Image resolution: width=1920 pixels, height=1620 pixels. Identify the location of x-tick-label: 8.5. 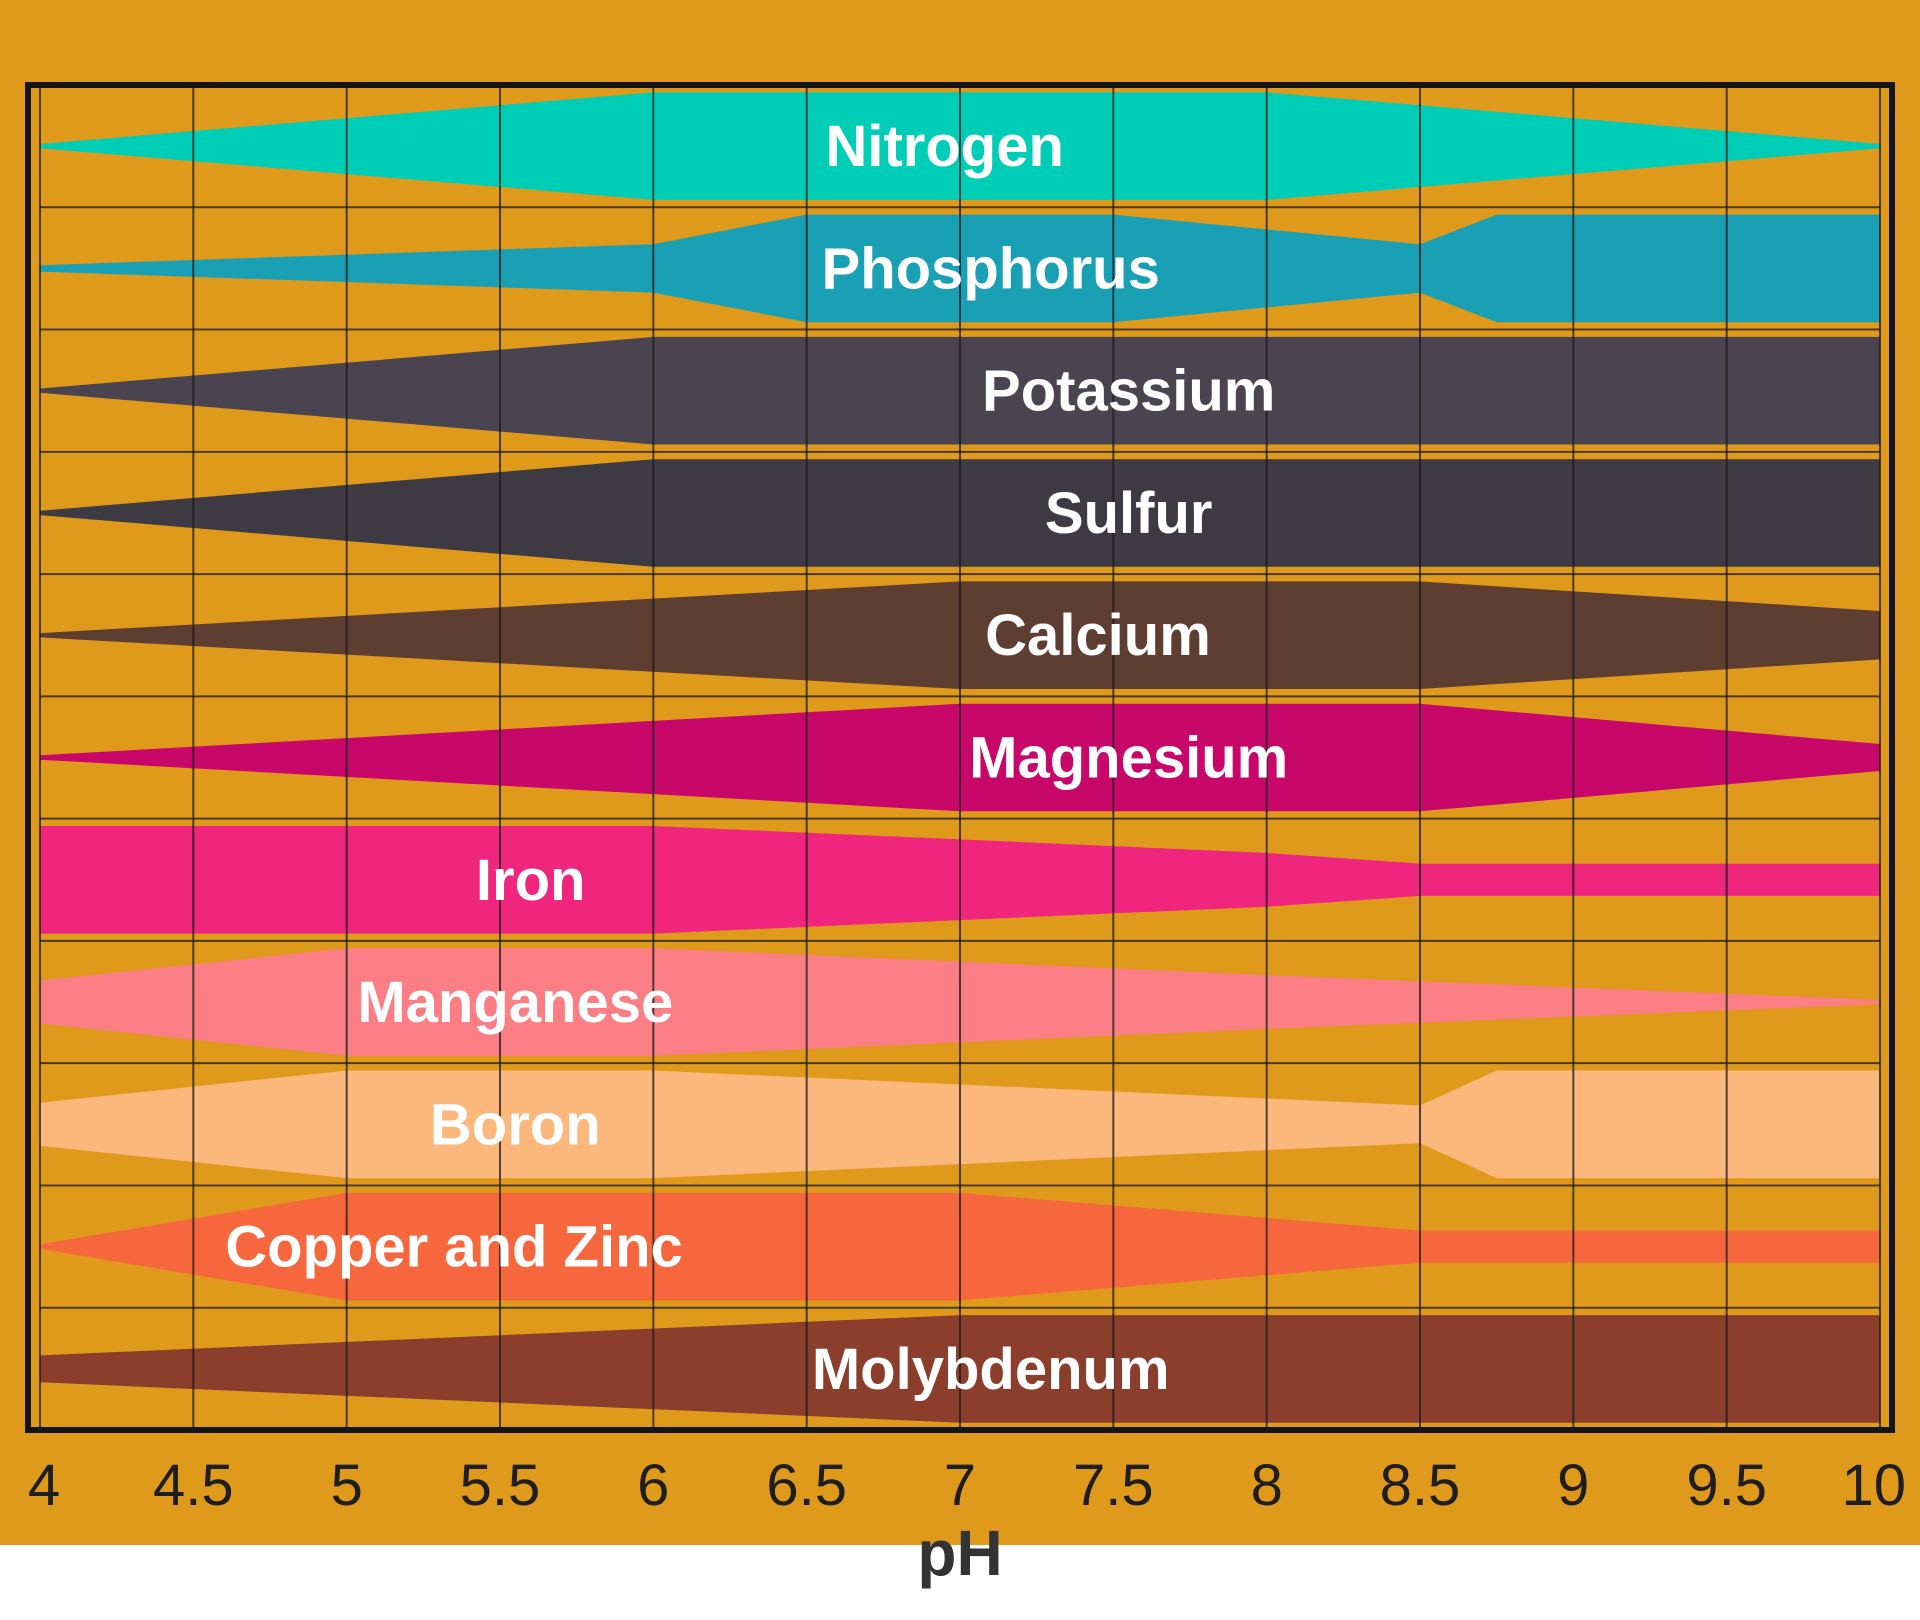
(1420, 1485).